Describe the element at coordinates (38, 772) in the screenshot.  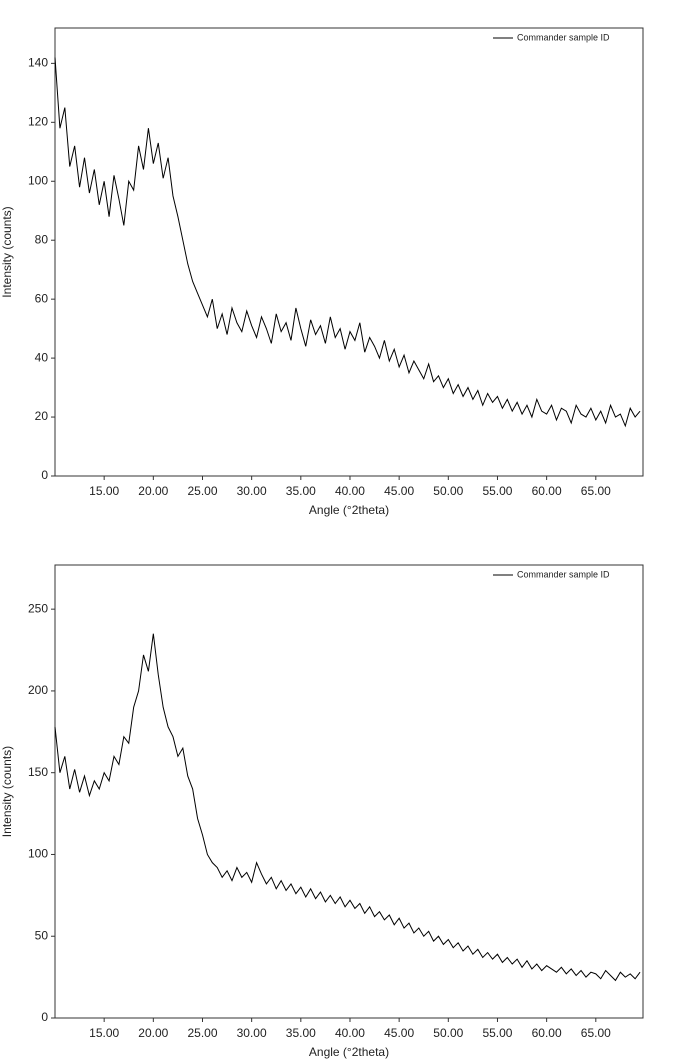
I see `y-tick-label: 150` at that location.